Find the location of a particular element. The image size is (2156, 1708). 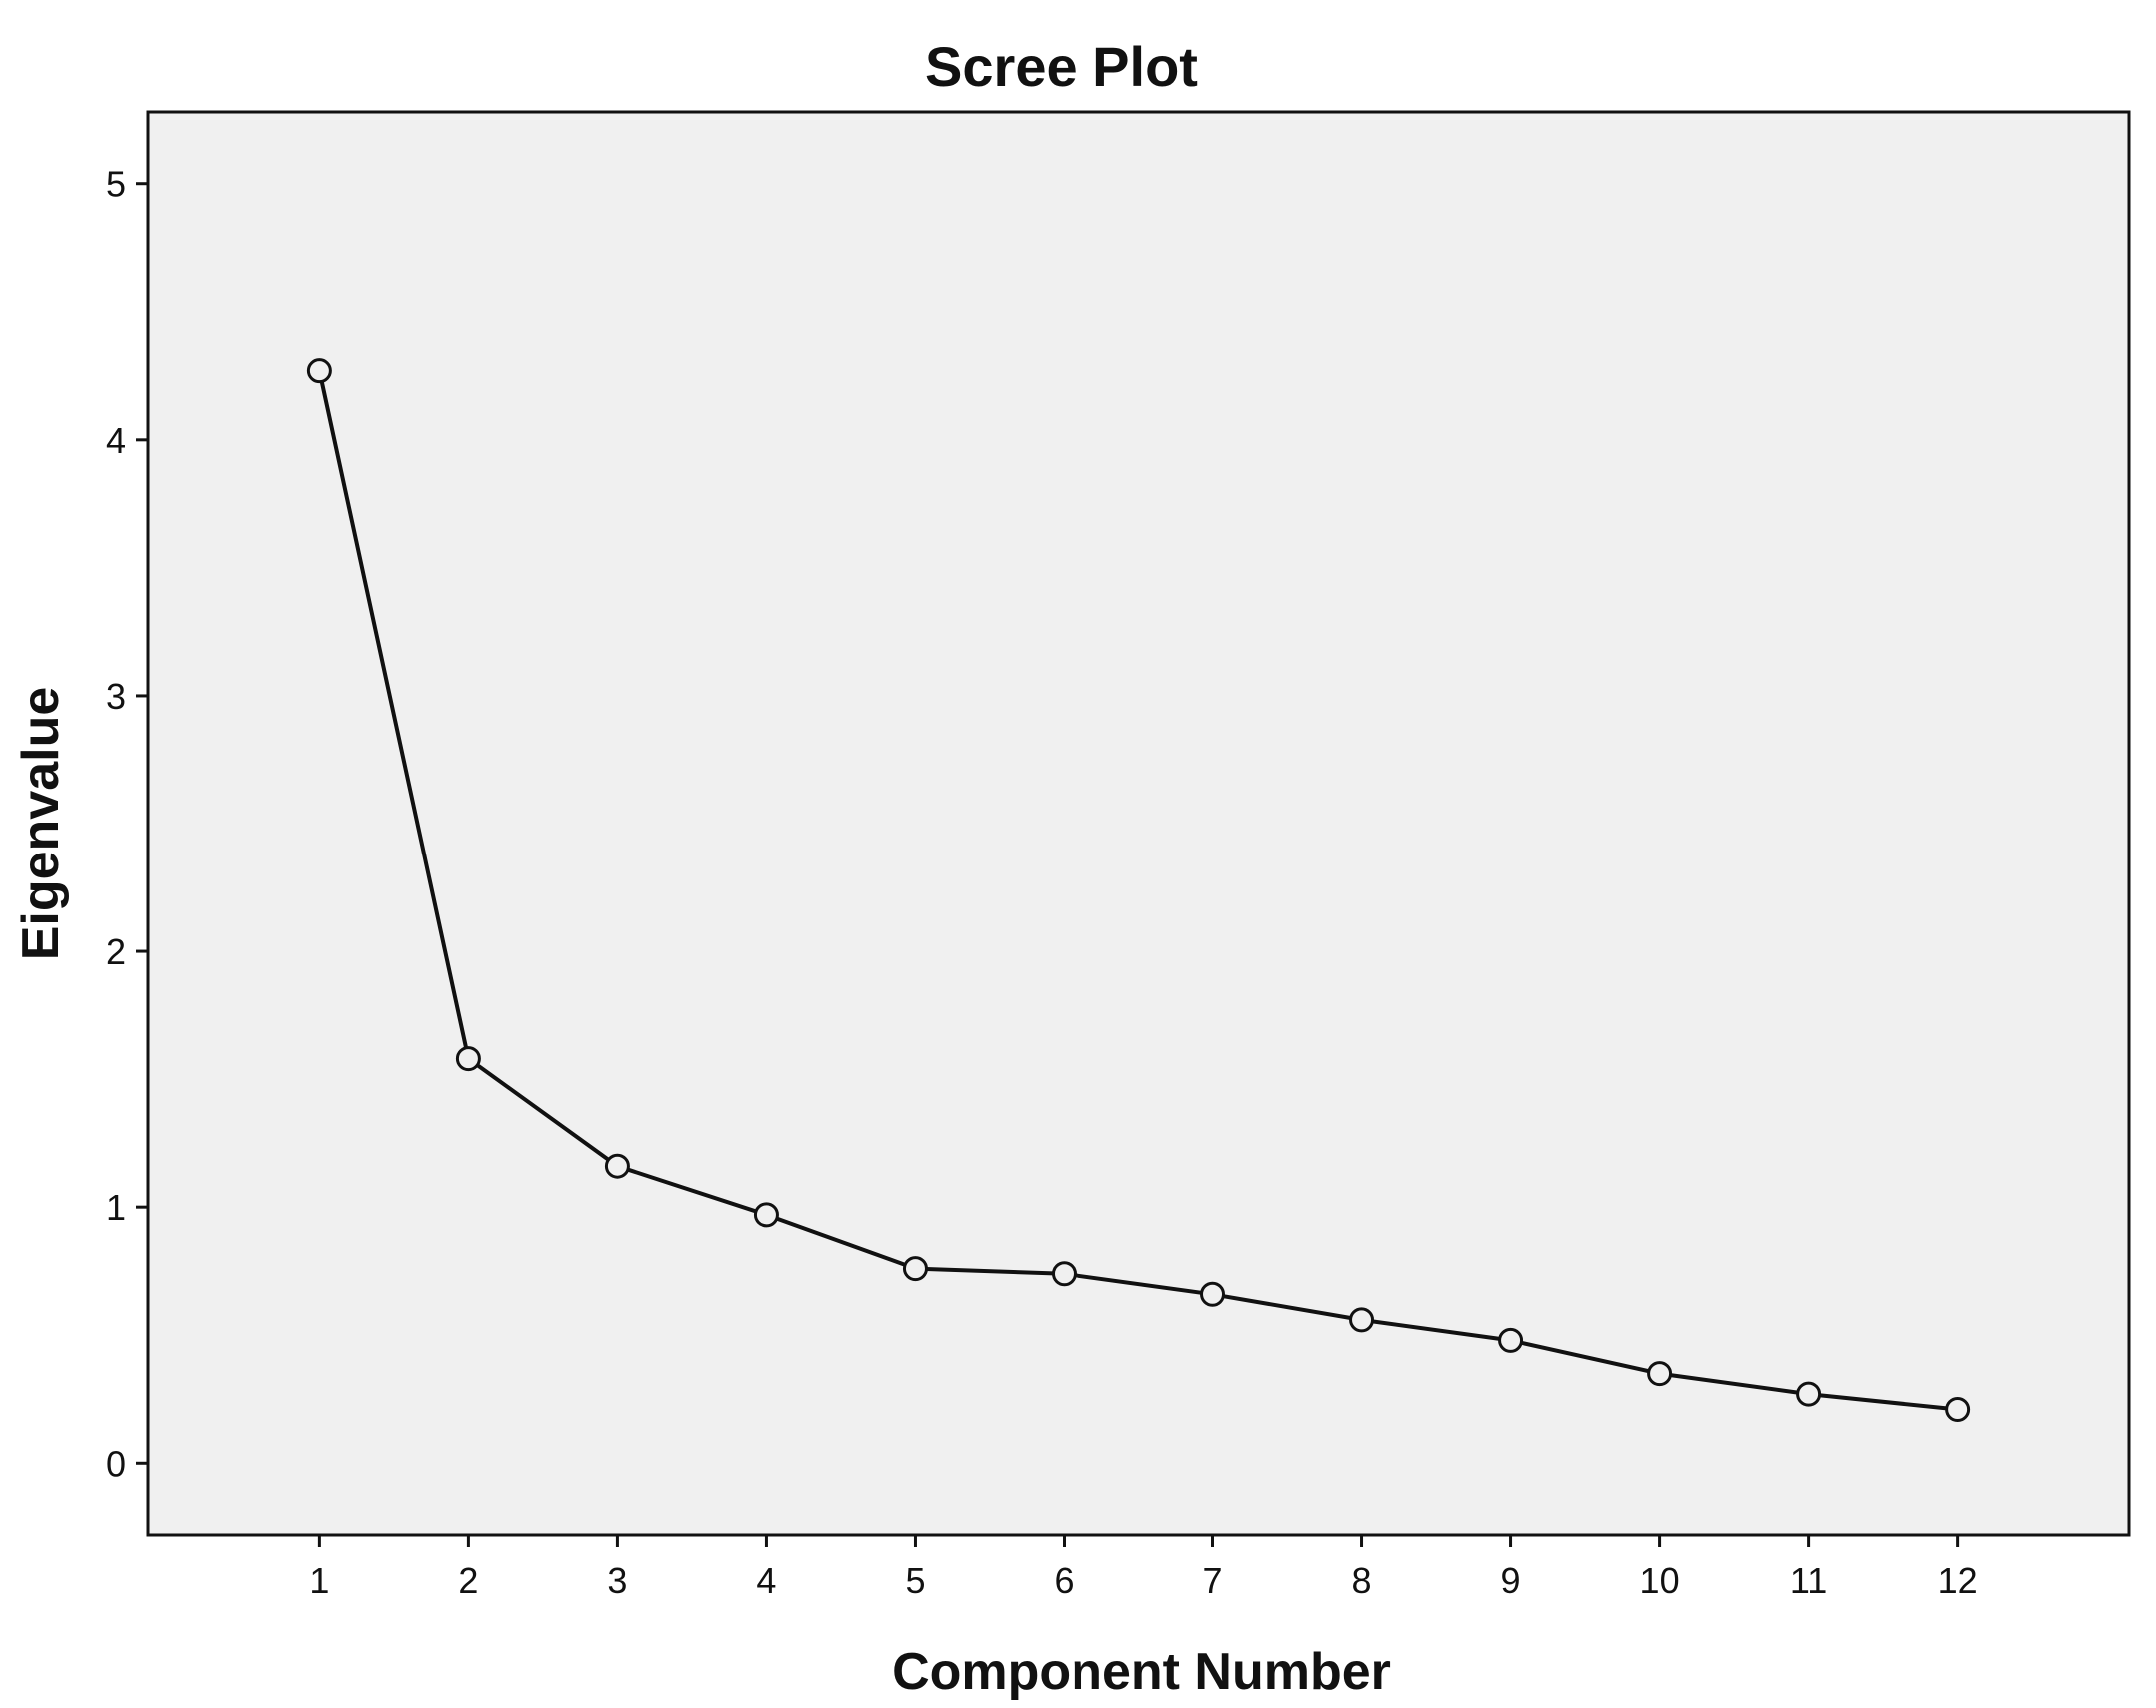

x-axis: 1 2 3 4 5 6 7 8 9 10 11 12 is located at coordinates (1143, 1568).